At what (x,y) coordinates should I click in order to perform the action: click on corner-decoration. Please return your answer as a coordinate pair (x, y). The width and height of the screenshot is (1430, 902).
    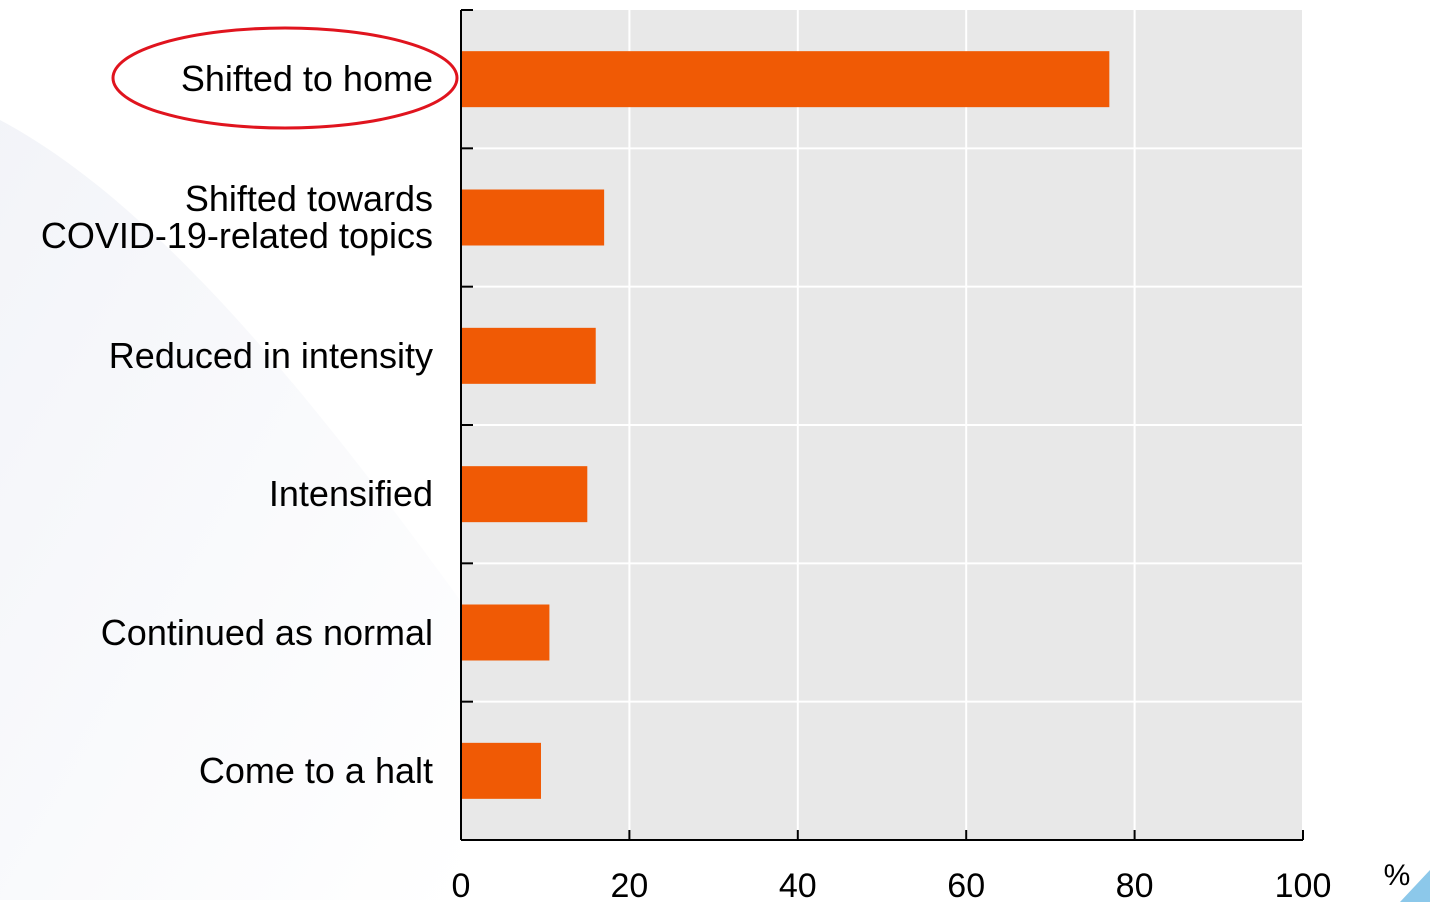
    Looking at the image, I should click on (1415, 886).